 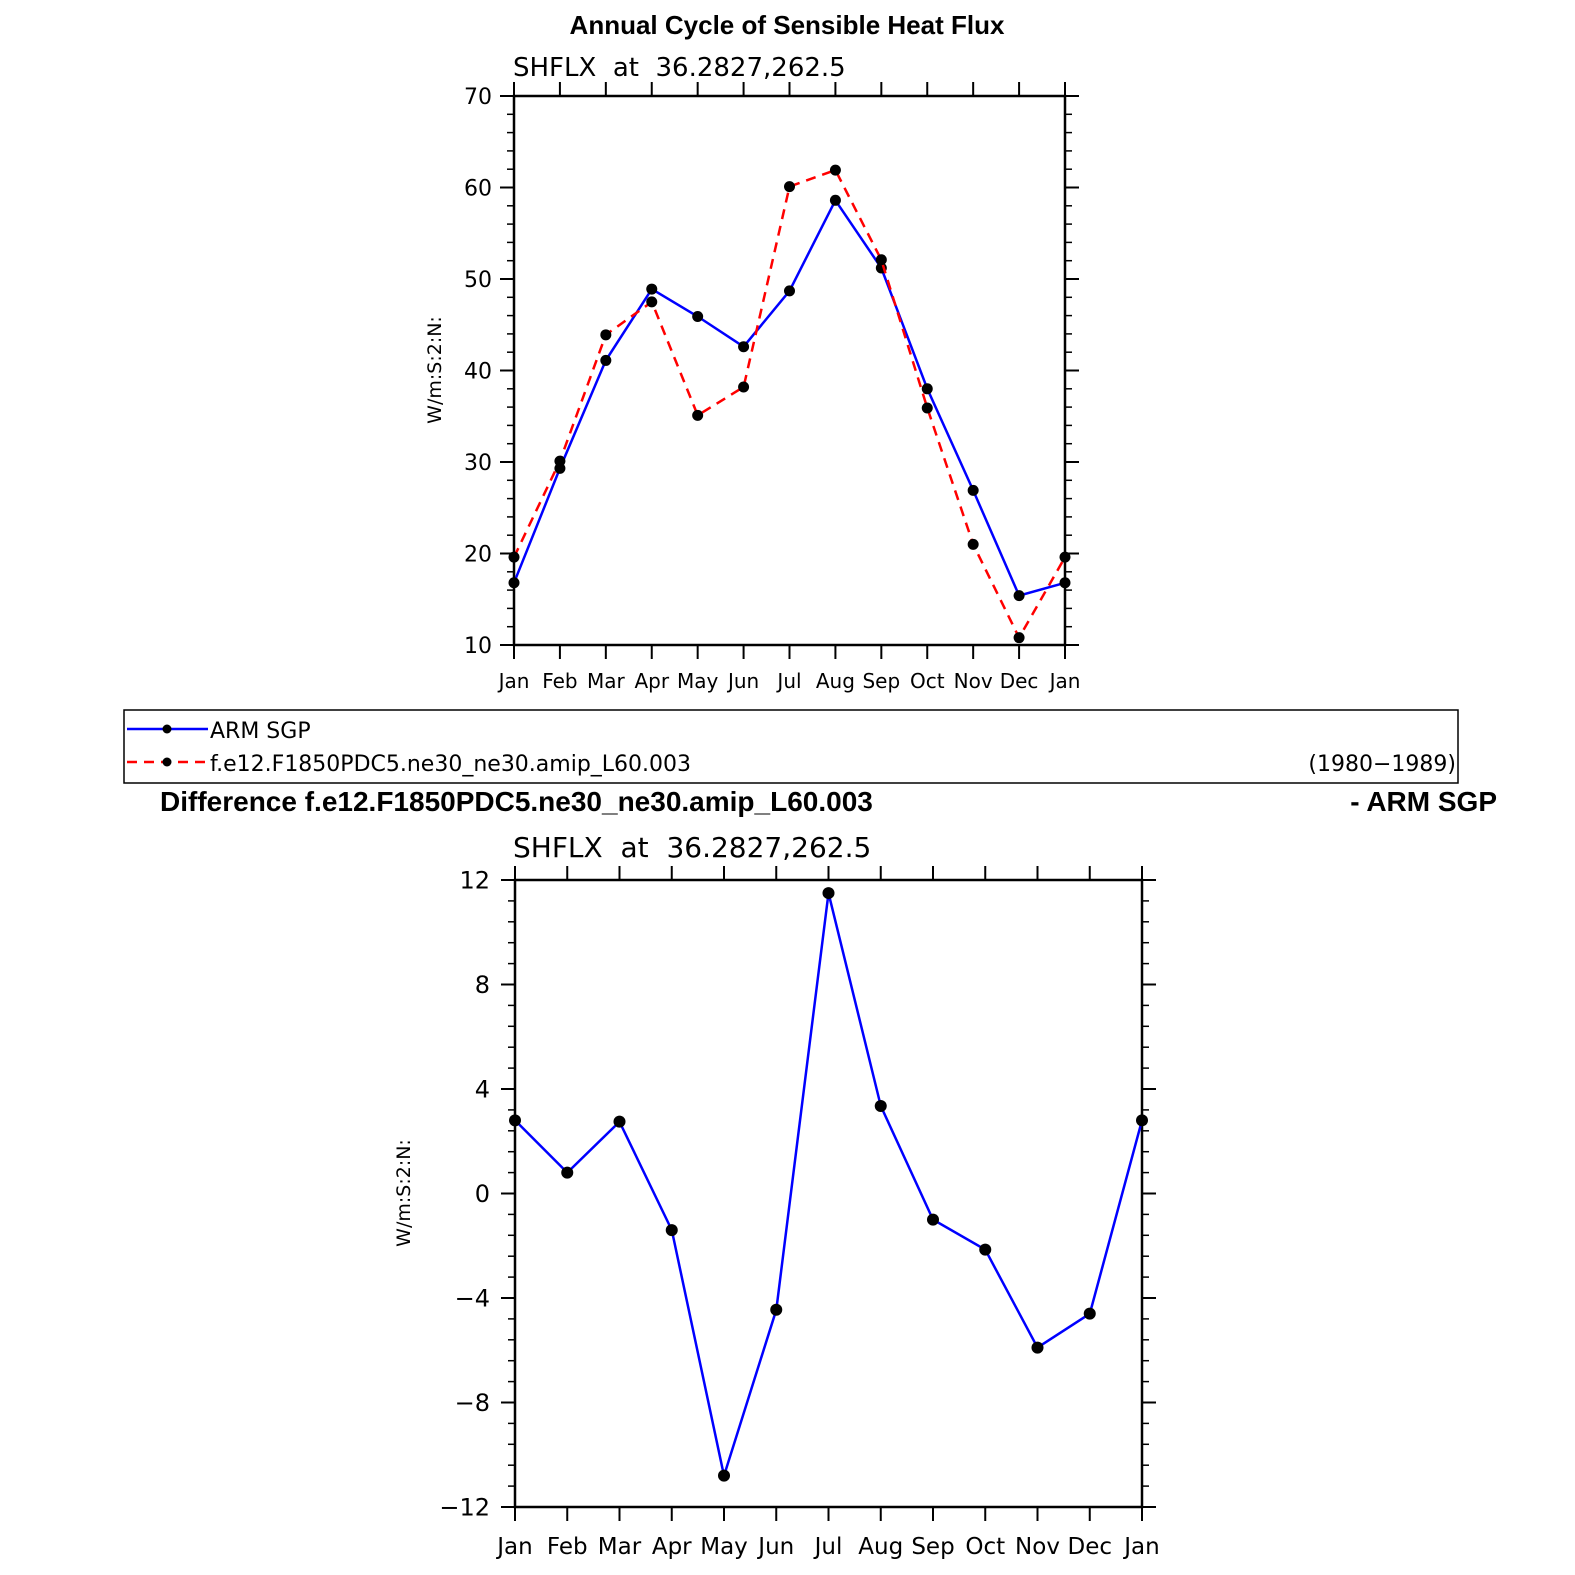 I want to click on top-chart-y-tick-labels: 10 20 30 40 50 60 70, so click(x=478, y=372).